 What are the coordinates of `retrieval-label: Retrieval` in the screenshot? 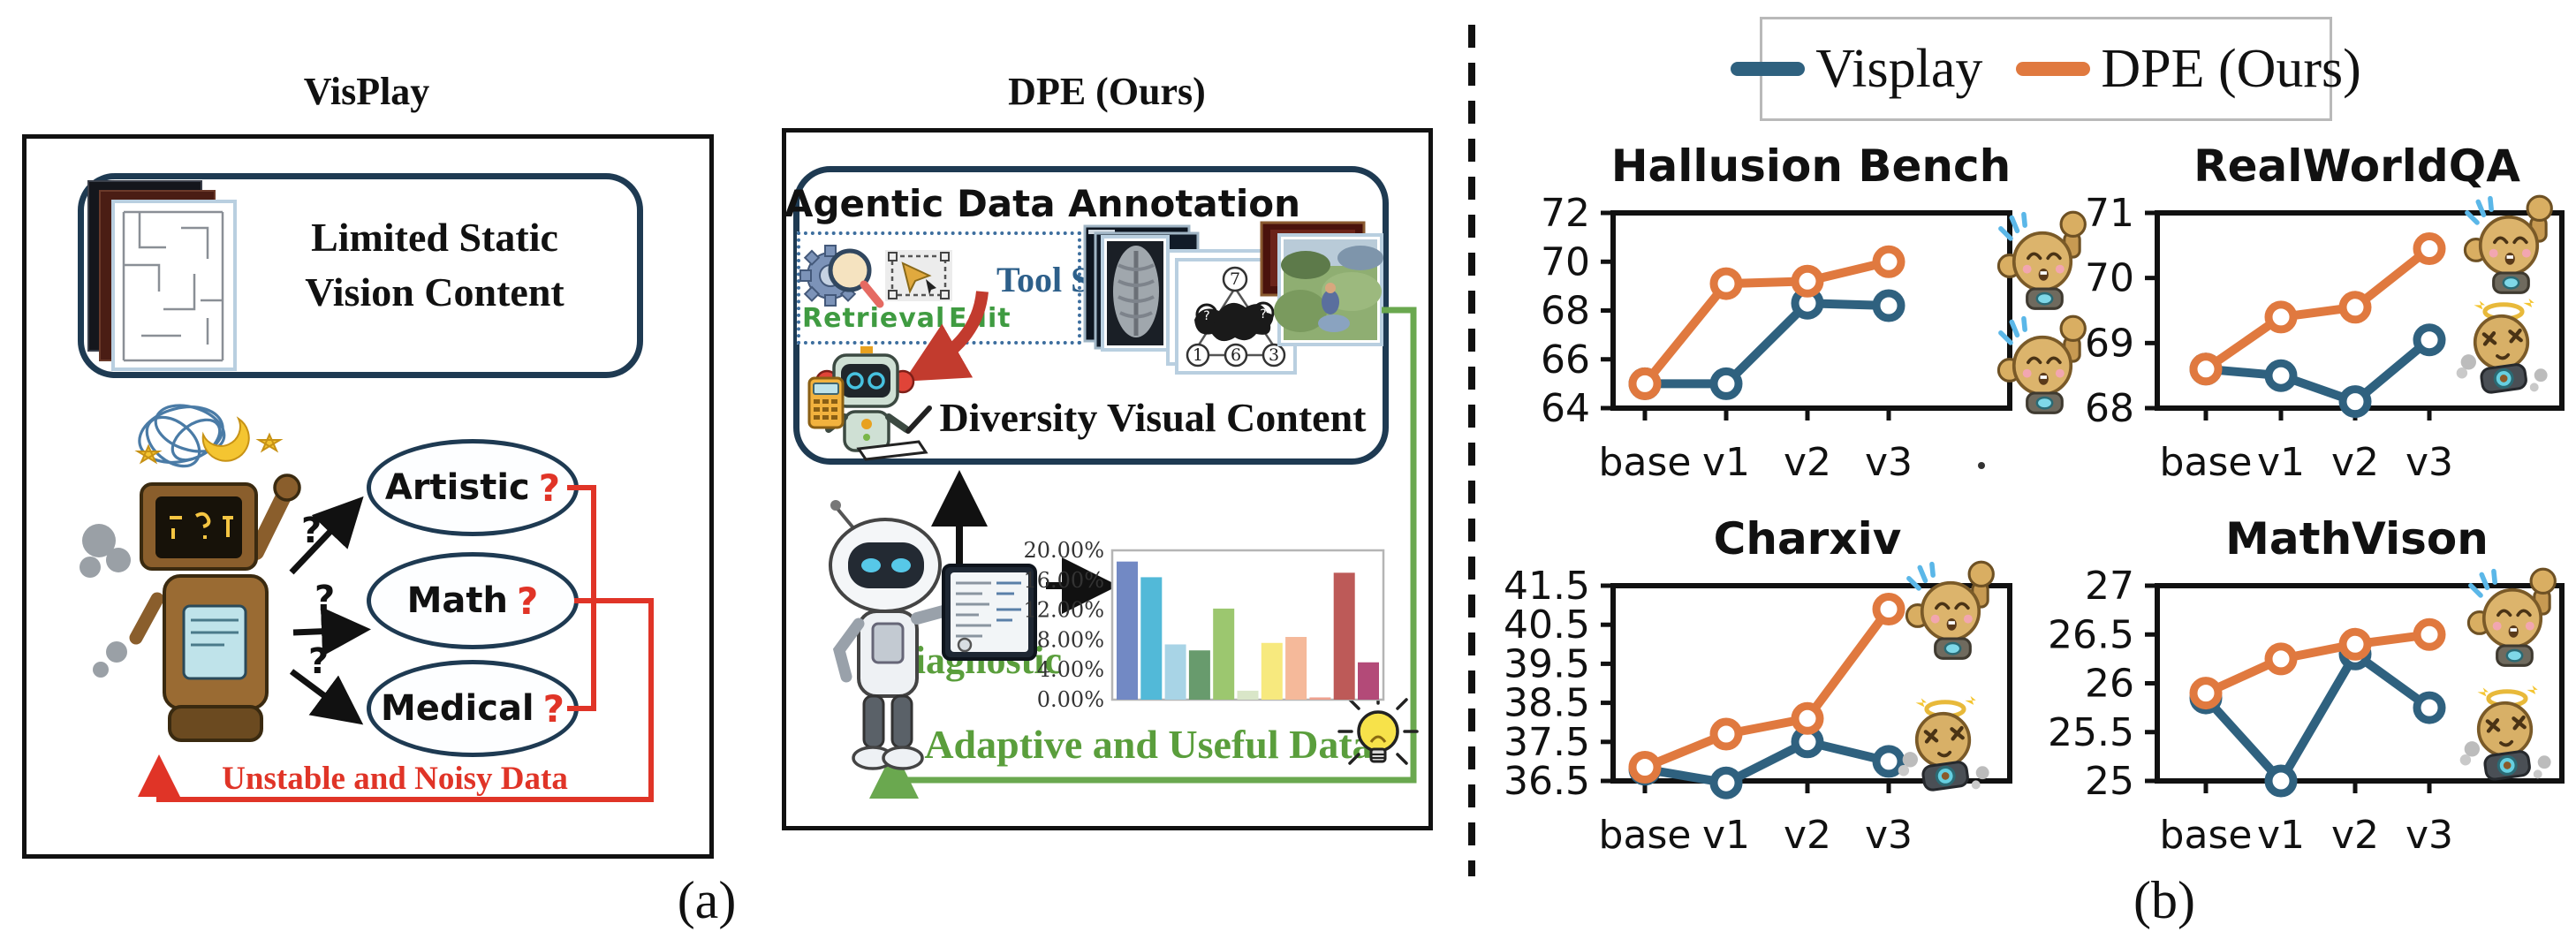 It's located at (874, 318).